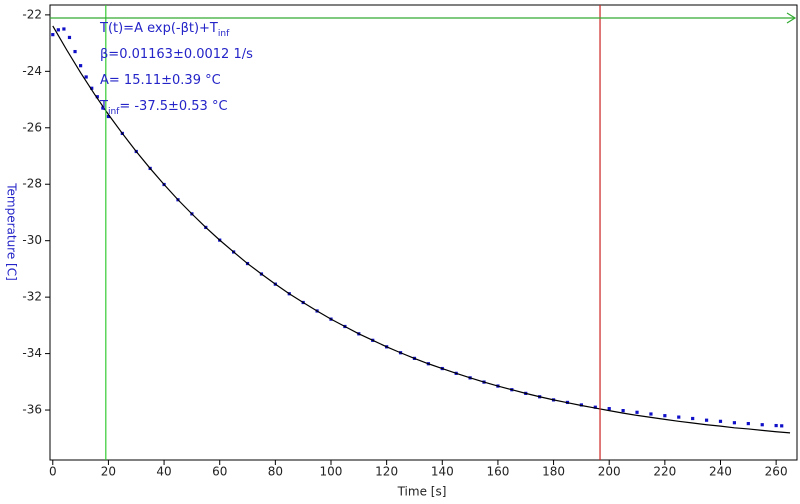 The width and height of the screenshot is (800, 504). I want to click on x-tick-label: 180, so click(553, 472).